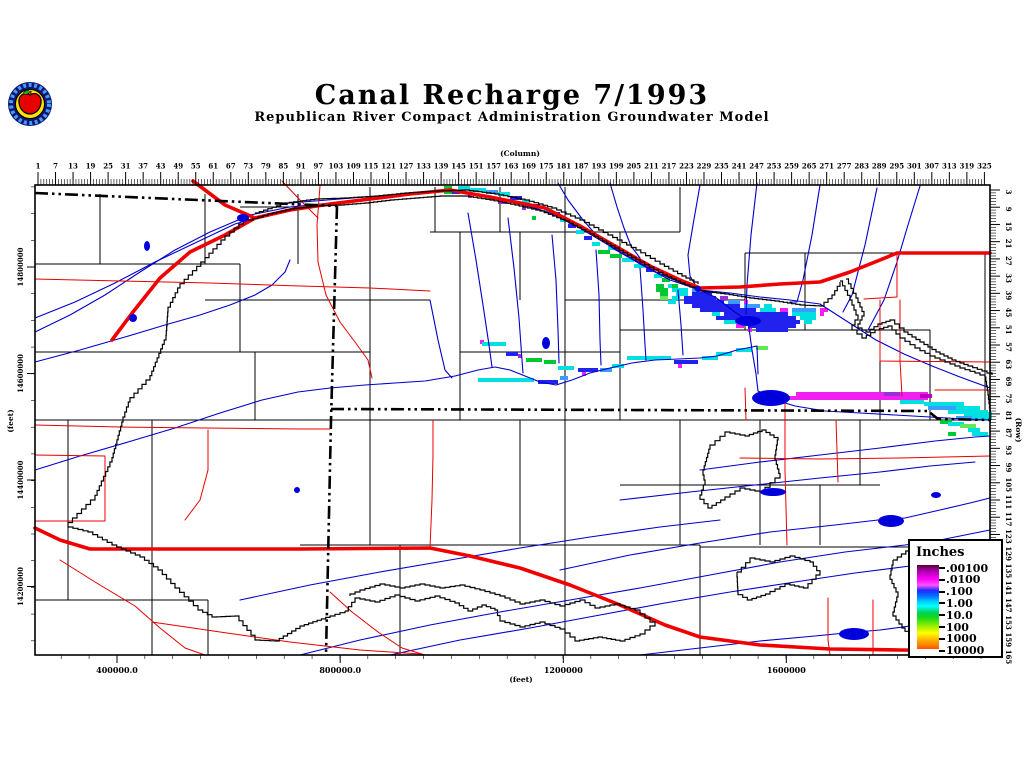 This screenshot has width=1024, height=768. I want to click on tick-label: 67, so click(231, 166).